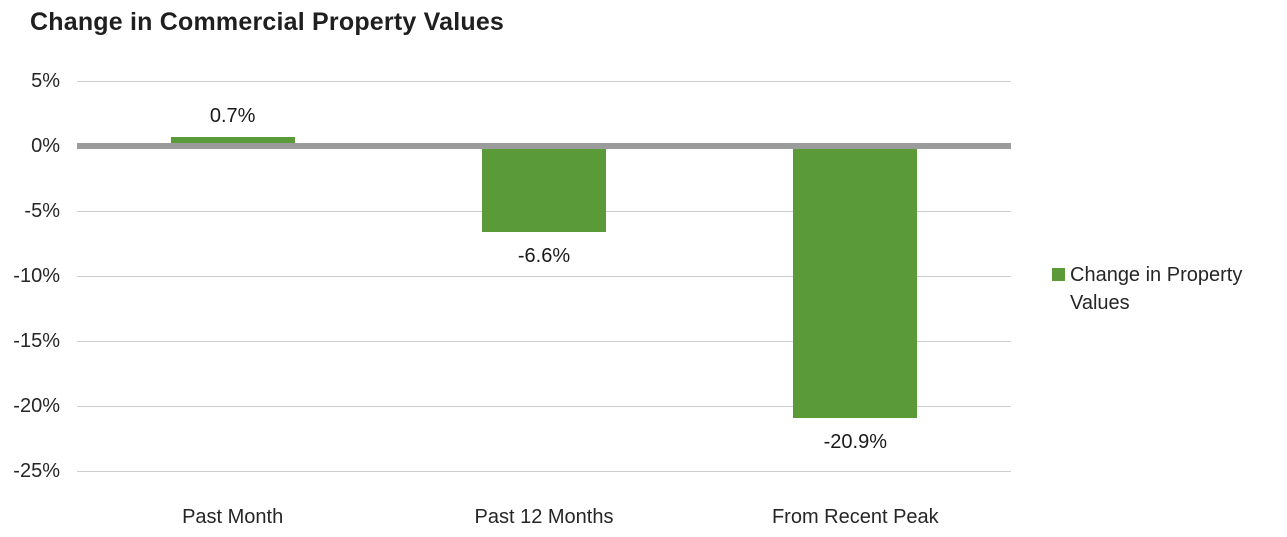 Image resolution: width=1287 pixels, height=537 pixels. What do you see at coordinates (233, 517) in the screenshot?
I see `x-category-label: Past Month` at bounding box center [233, 517].